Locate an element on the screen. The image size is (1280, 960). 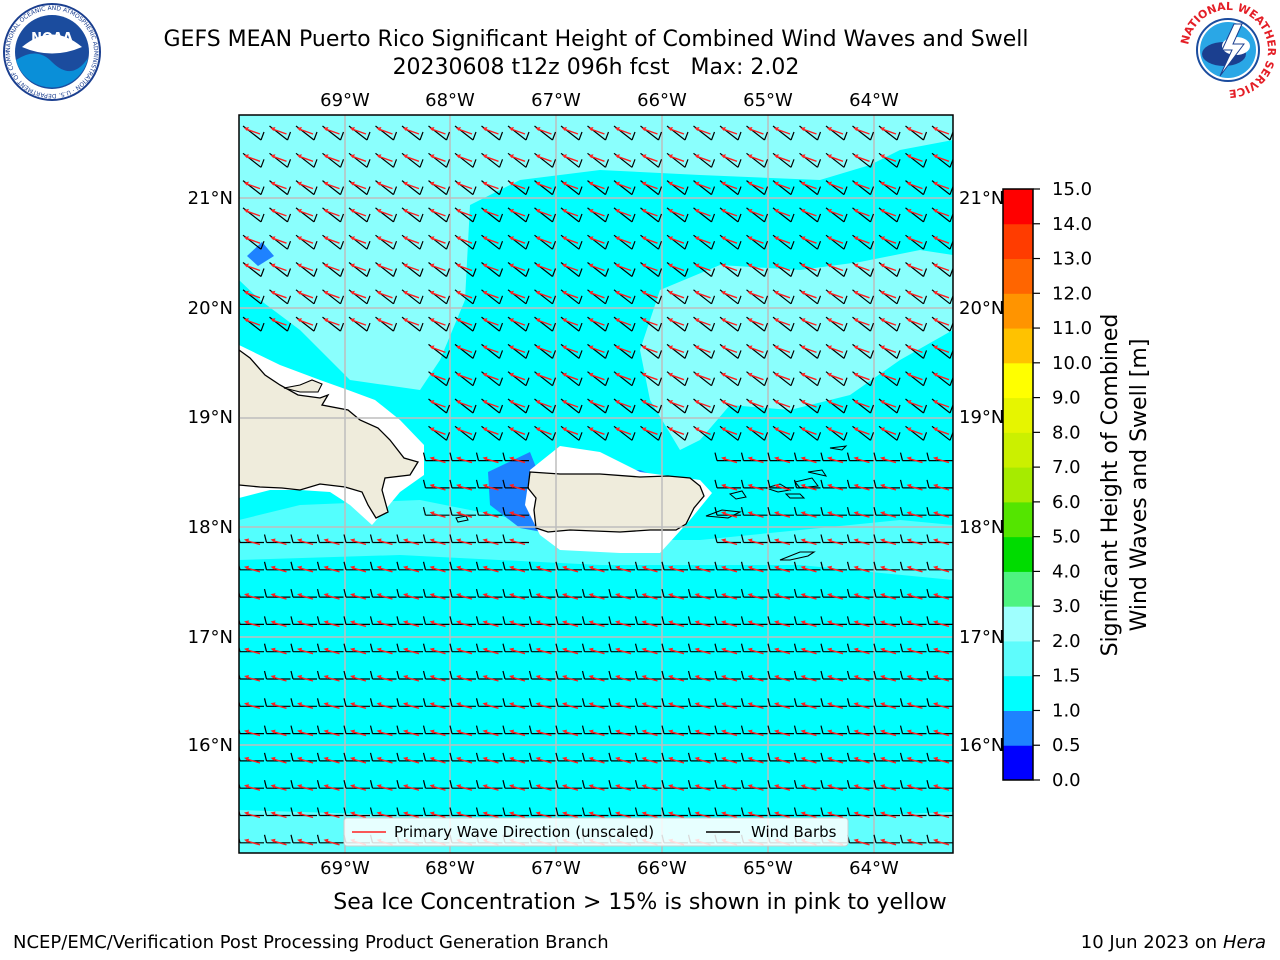
colorbar-tick-label: 10.0 is located at coordinates (1072, 363).